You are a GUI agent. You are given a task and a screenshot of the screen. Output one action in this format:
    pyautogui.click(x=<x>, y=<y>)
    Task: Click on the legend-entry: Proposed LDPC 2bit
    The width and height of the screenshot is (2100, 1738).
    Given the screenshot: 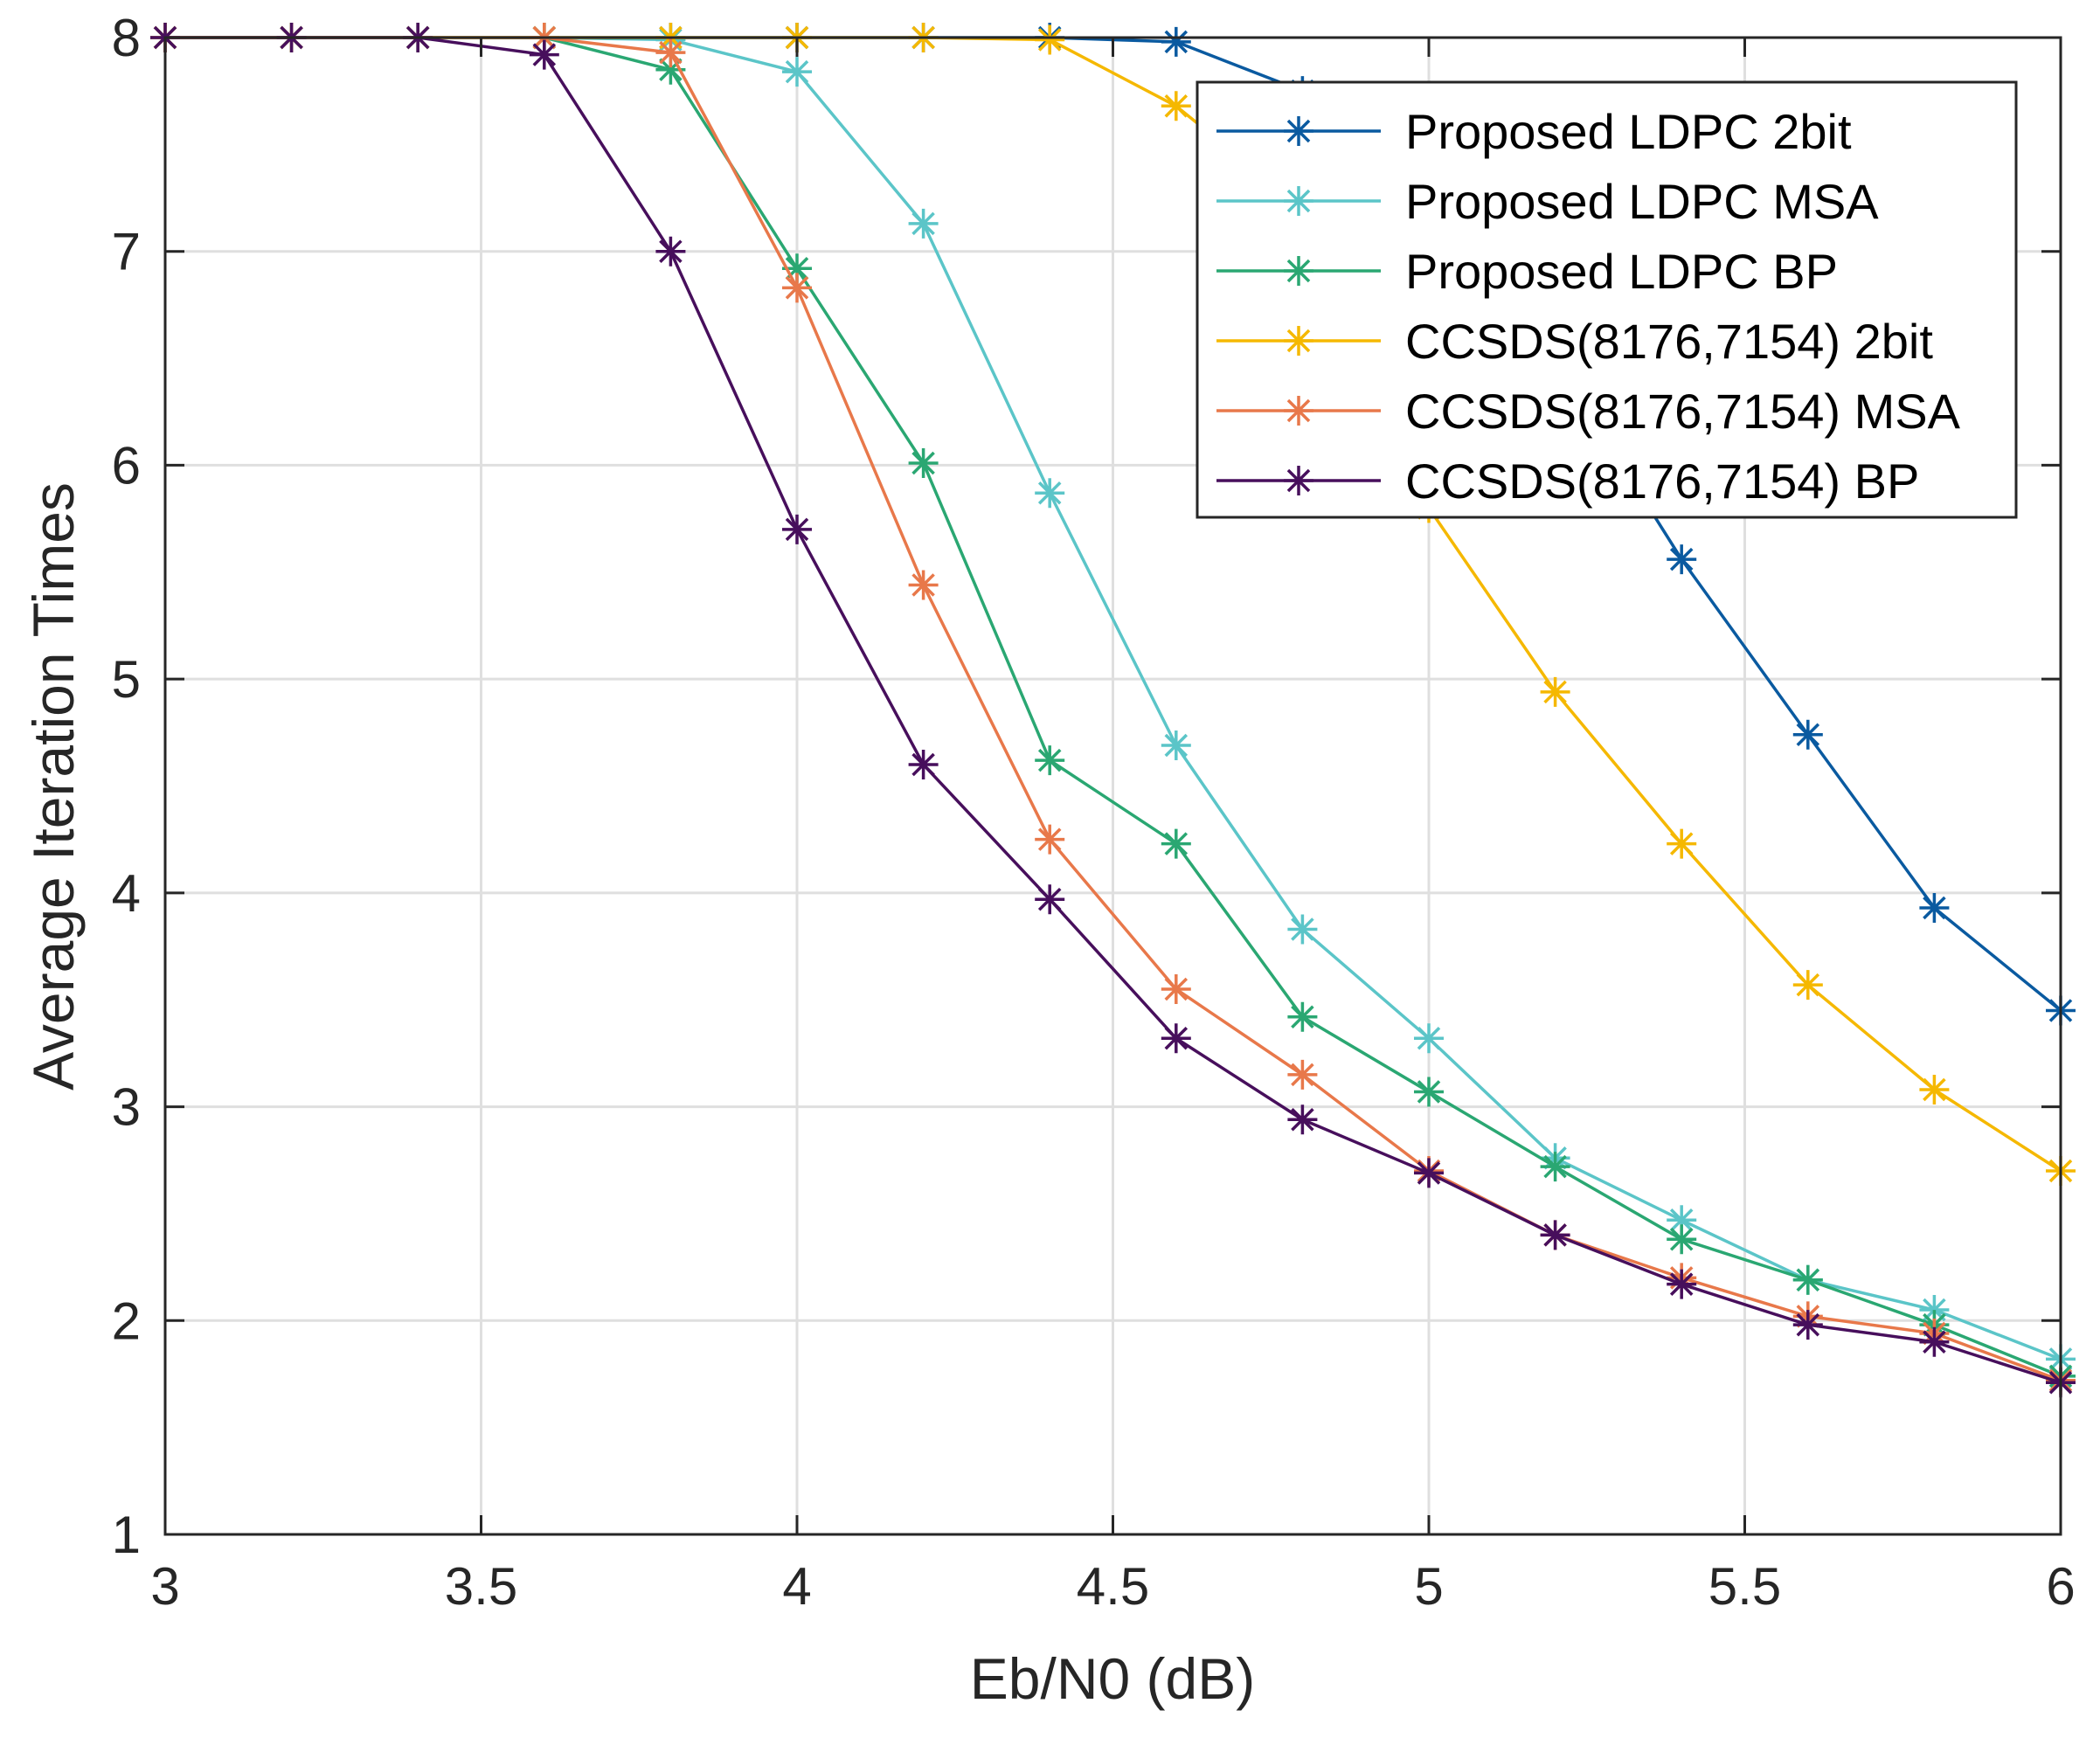 What is the action you would take?
    pyautogui.click(x=1534, y=131)
    